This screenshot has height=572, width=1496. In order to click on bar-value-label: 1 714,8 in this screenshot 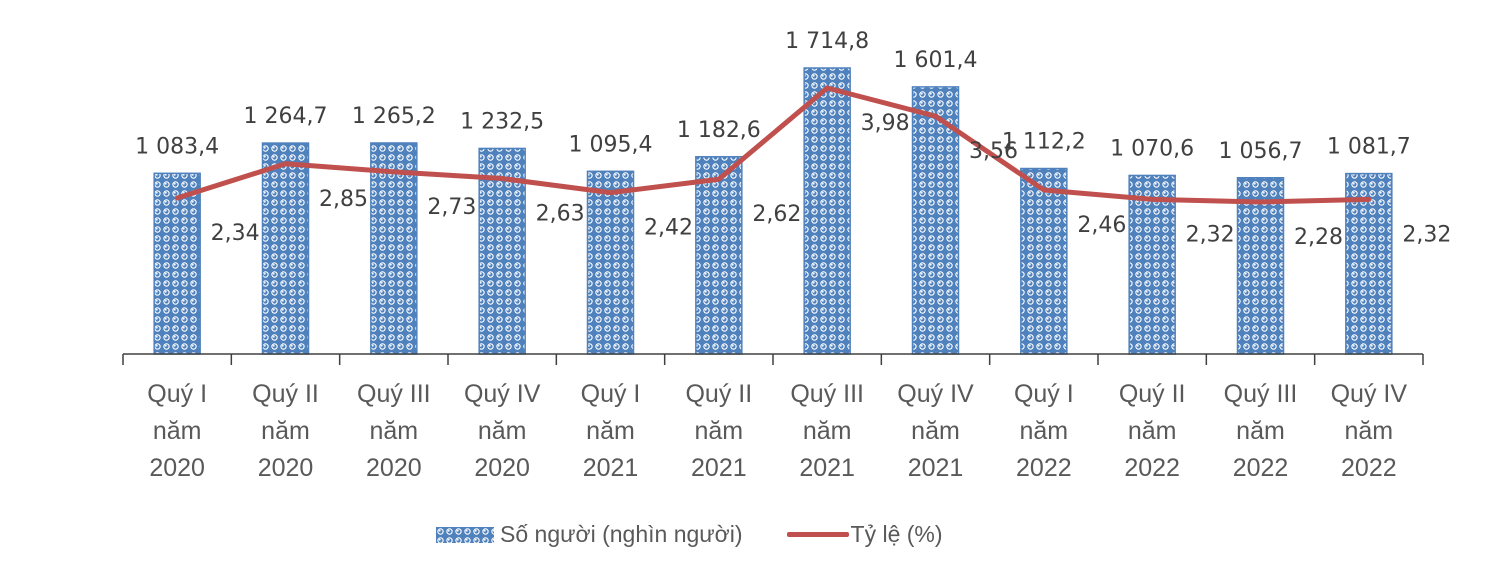, I will do `click(827, 41)`.